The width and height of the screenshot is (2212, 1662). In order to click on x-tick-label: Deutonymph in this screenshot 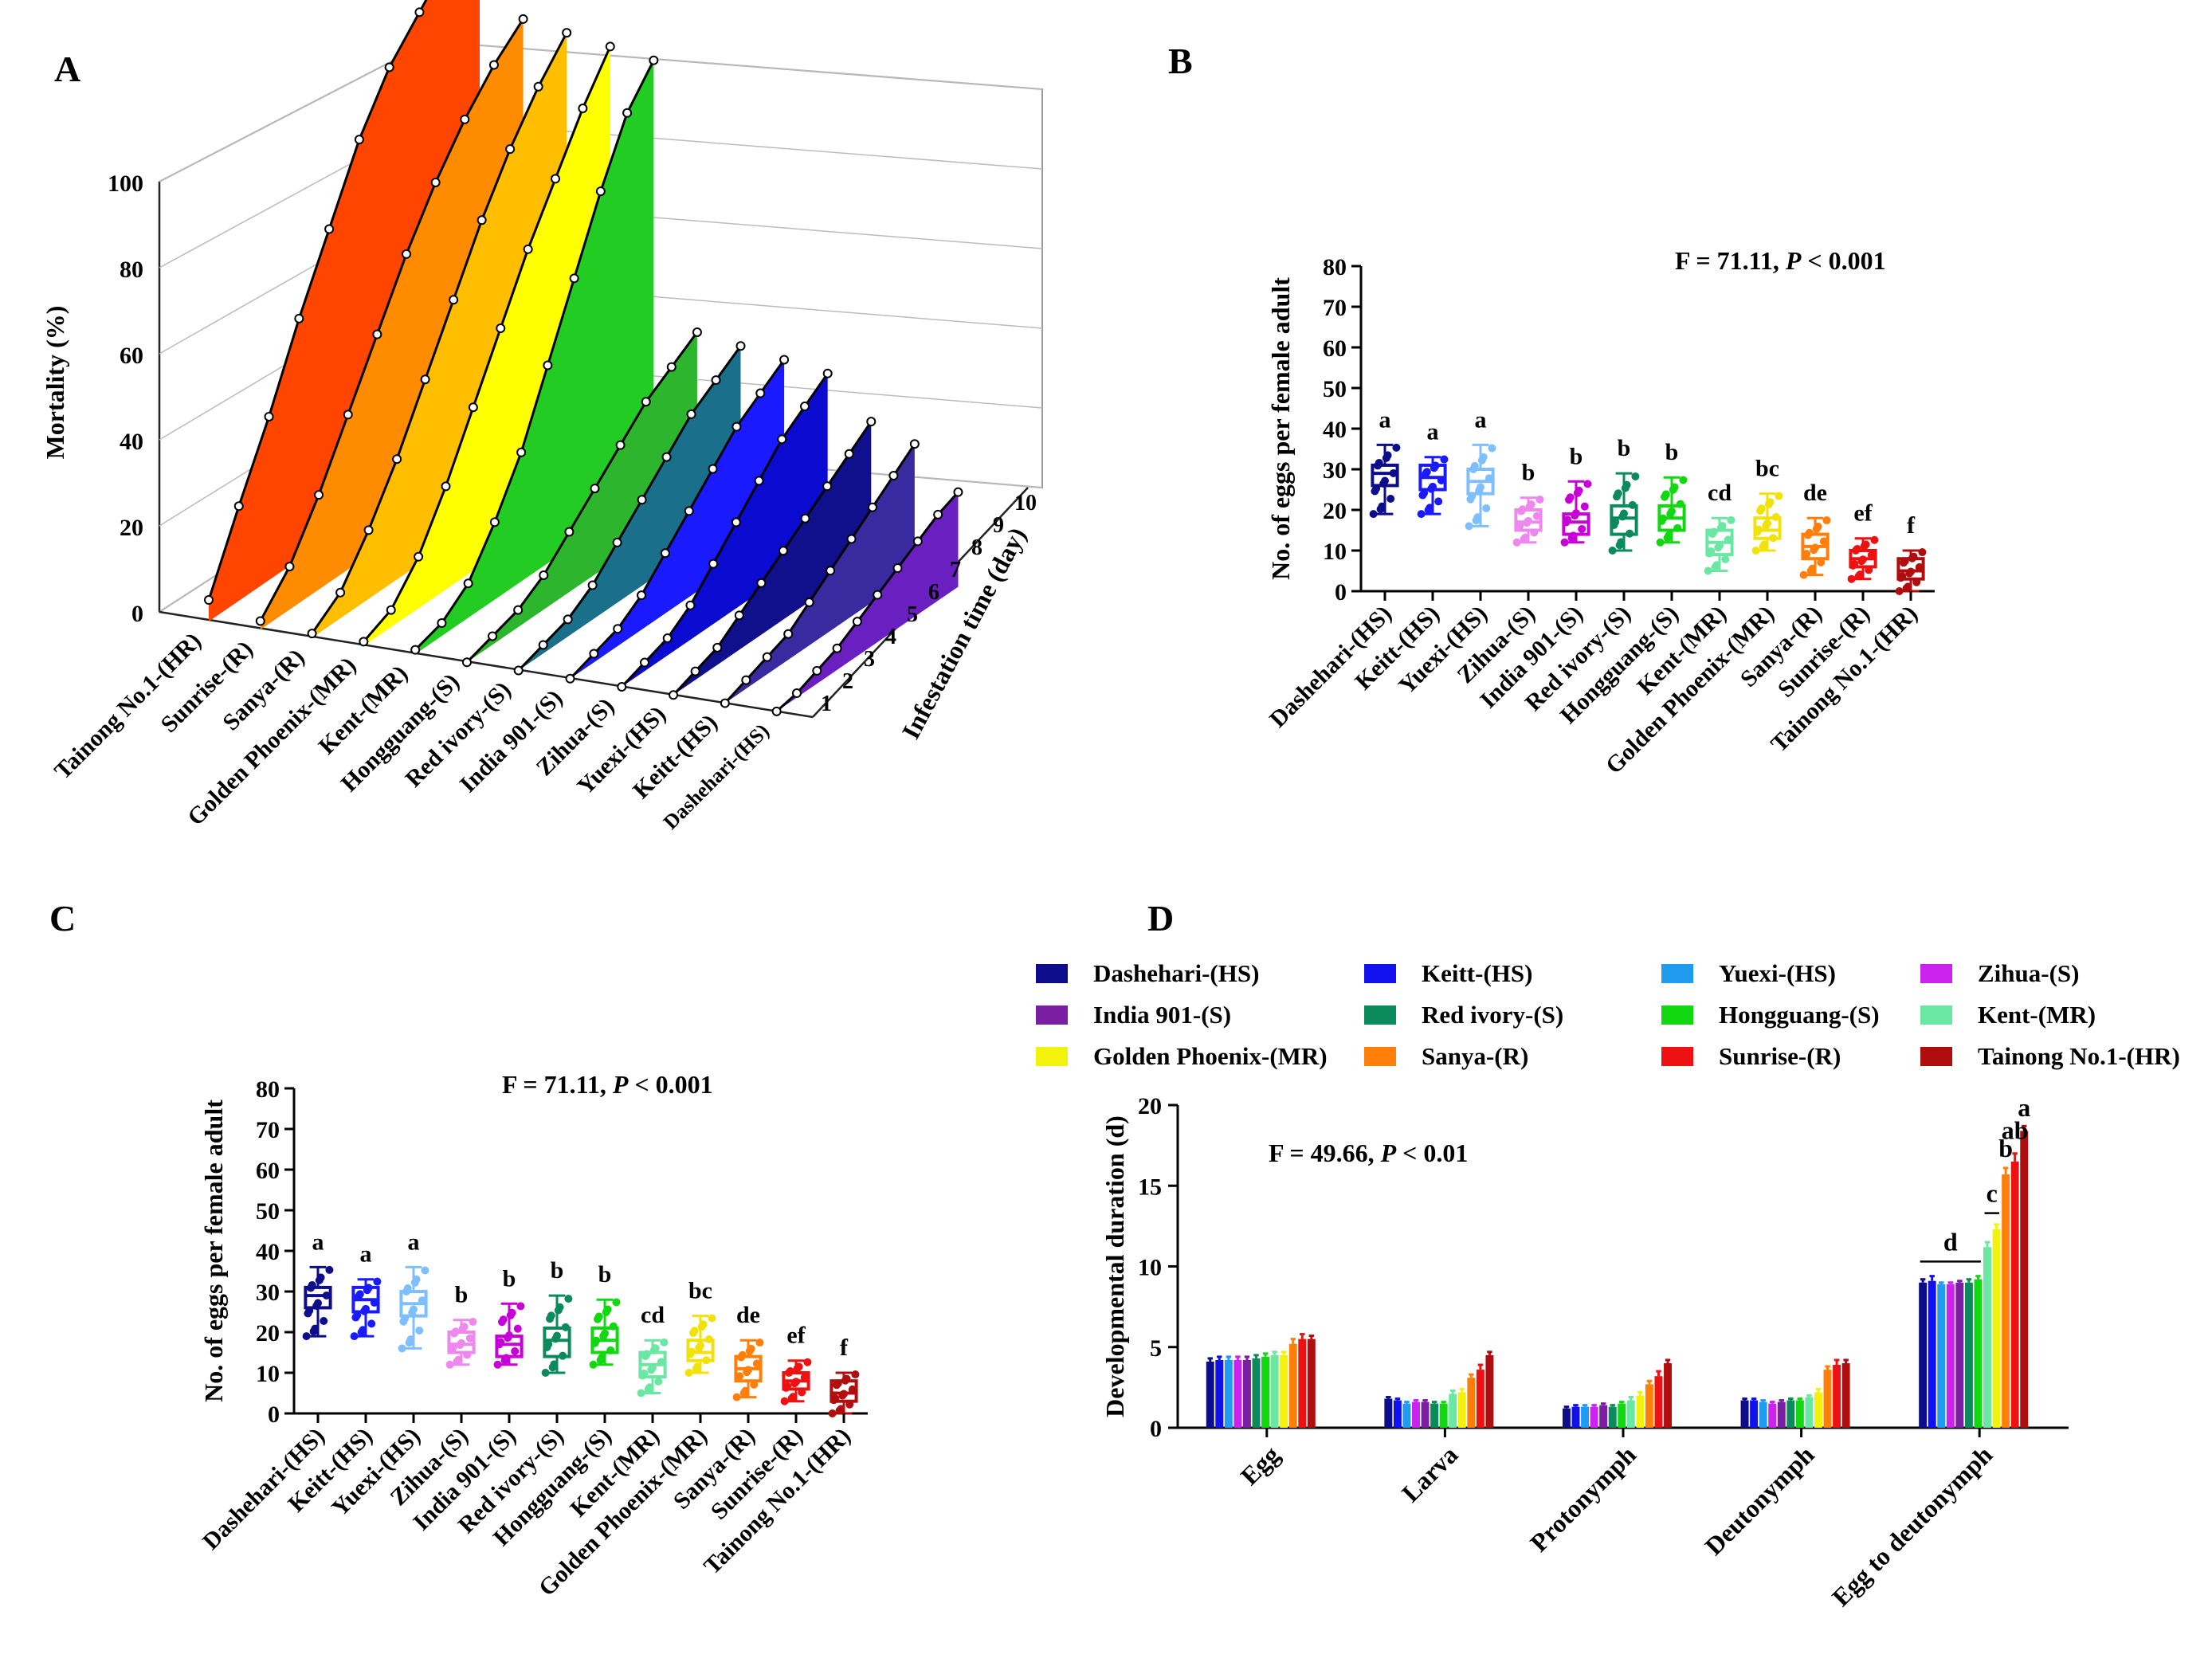, I will do `click(1759, 1500)`.